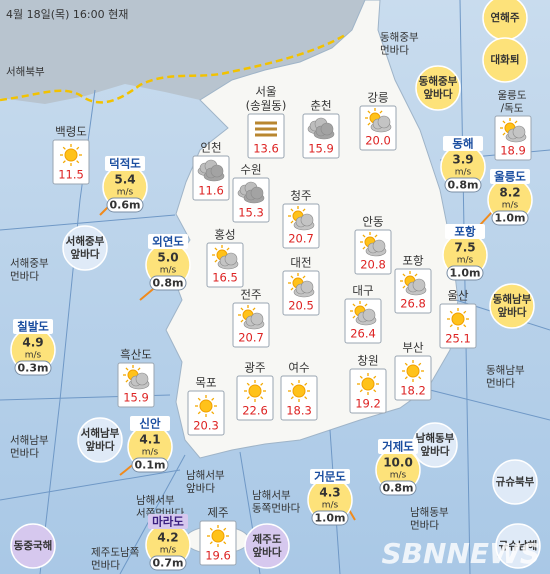  What do you see at coordinates (513, 151) in the screenshot?
I see `city-temp: 18.9` at bounding box center [513, 151].